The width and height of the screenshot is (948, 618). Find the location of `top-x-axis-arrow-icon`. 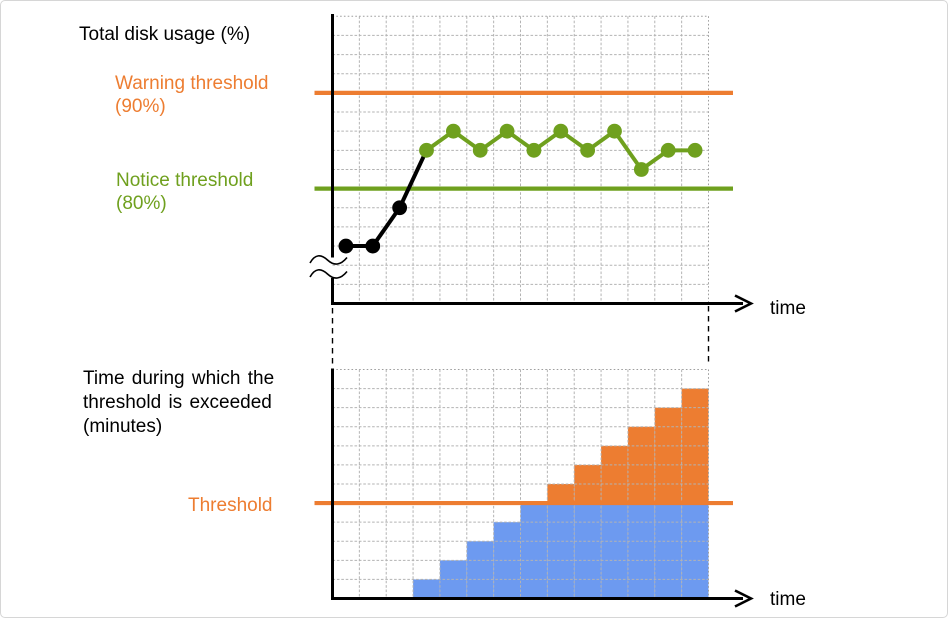

top-x-axis-arrow-icon is located at coordinates (744, 303).